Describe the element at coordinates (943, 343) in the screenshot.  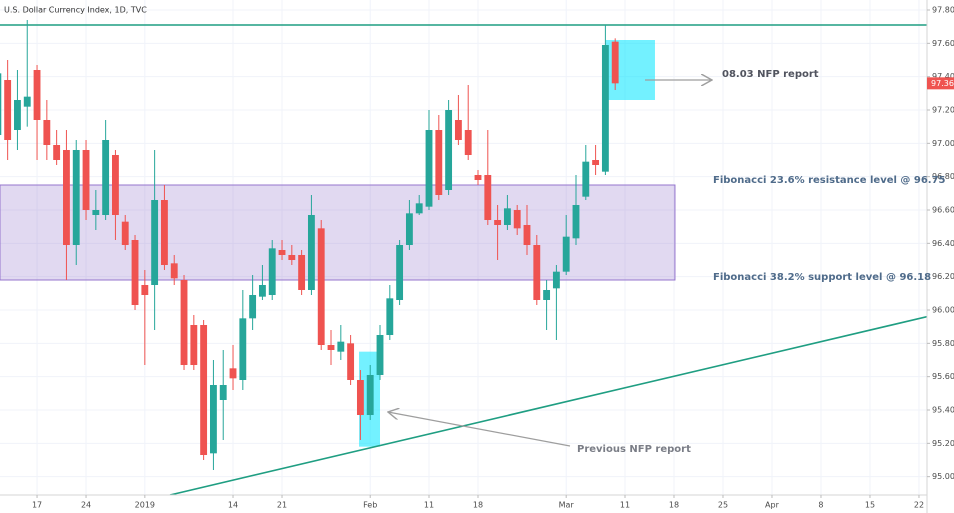
I see `y-tick-label: 95.80` at that location.